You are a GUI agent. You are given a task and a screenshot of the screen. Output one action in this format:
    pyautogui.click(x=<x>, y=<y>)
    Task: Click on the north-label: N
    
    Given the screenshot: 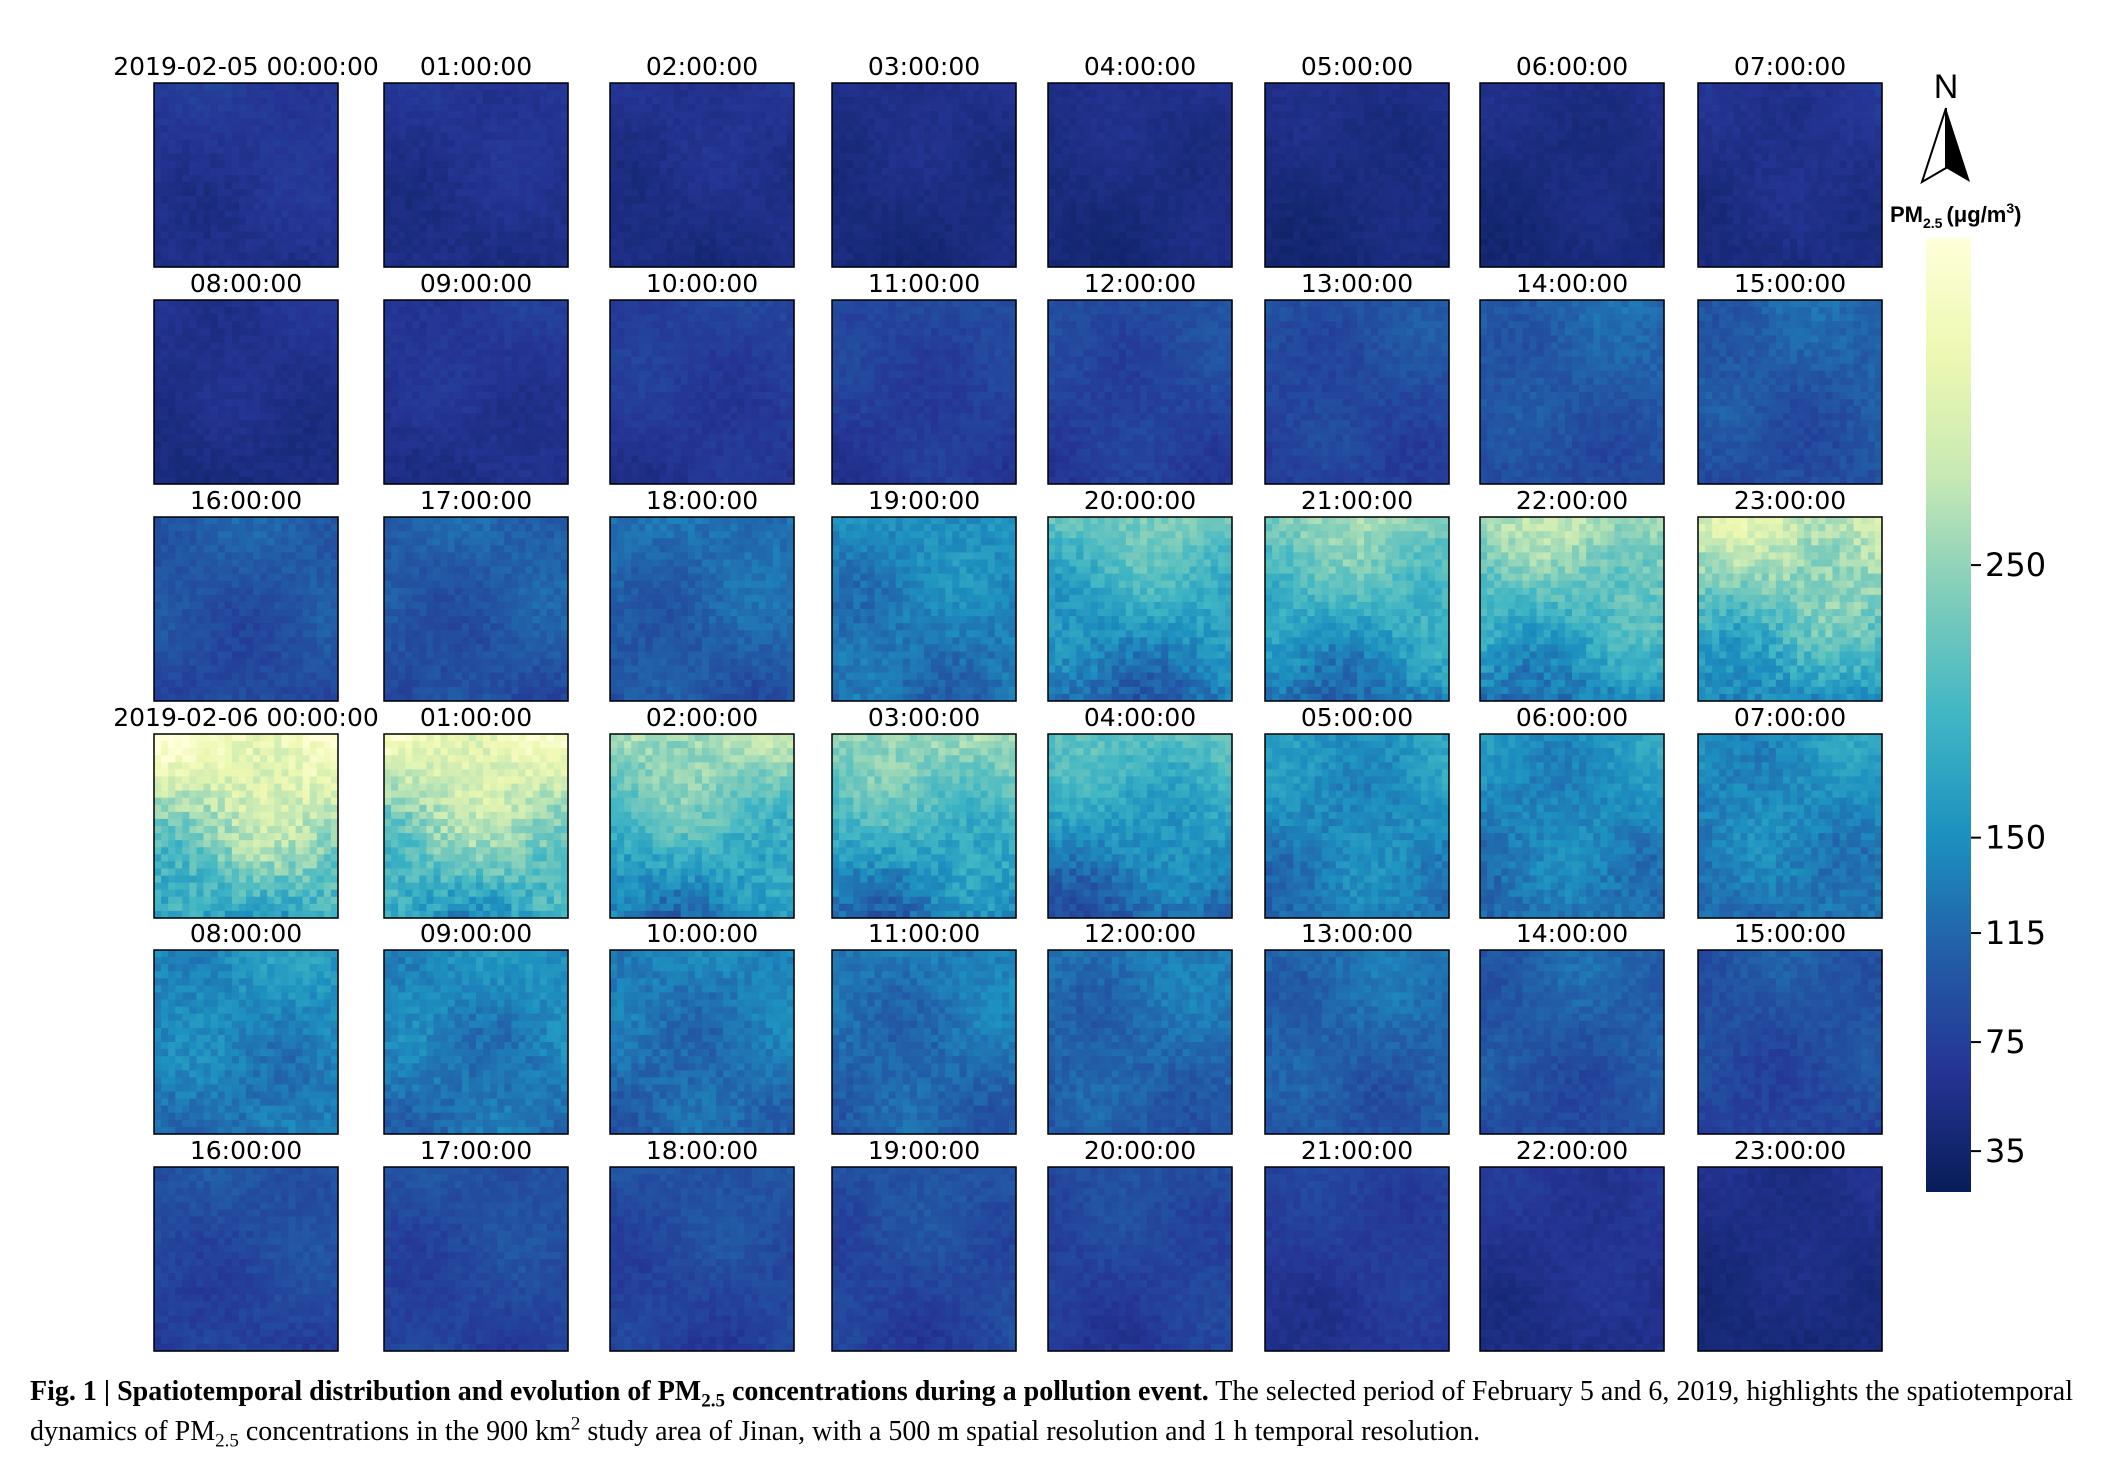 What is the action you would take?
    pyautogui.click(x=1946, y=87)
    